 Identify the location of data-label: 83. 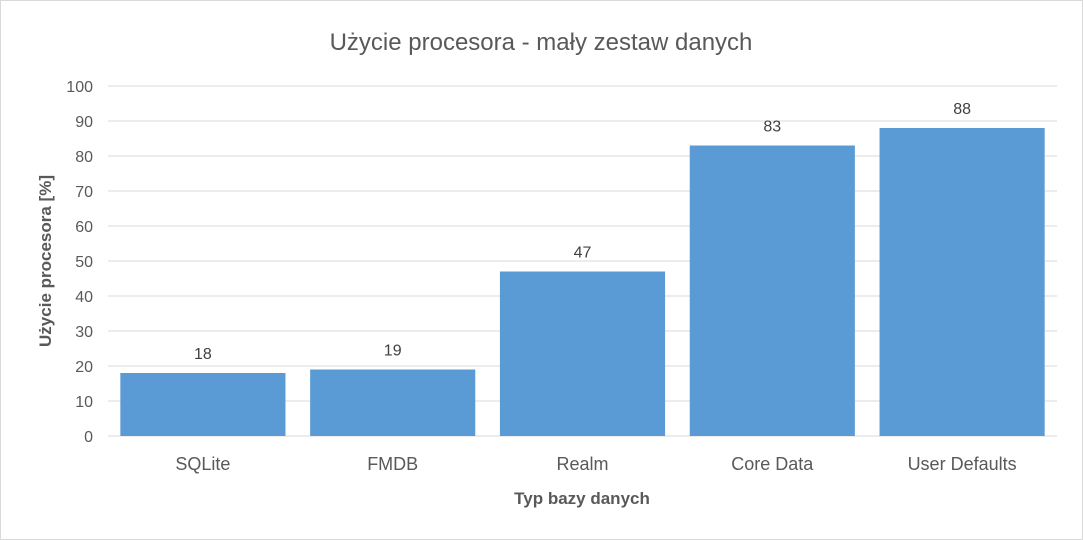
(772, 127).